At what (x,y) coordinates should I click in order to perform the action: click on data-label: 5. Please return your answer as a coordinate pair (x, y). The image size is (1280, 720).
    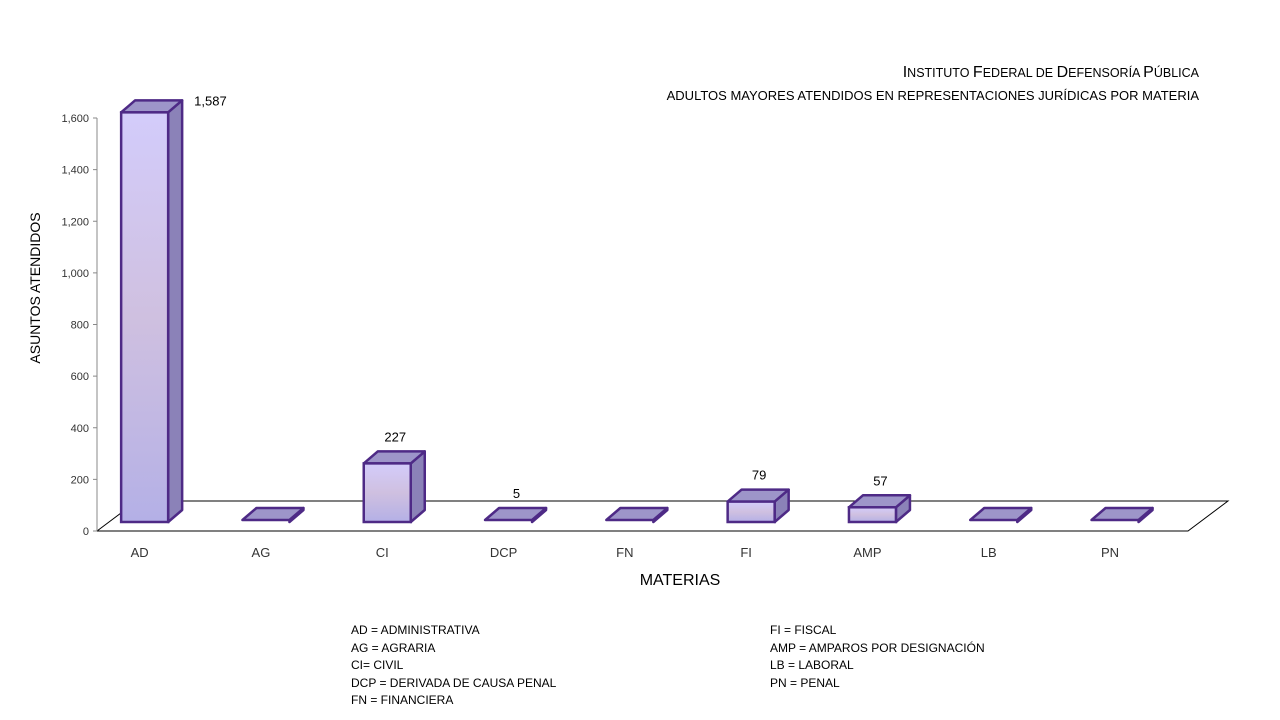
    Looking at the image, I should click on (516, 493).